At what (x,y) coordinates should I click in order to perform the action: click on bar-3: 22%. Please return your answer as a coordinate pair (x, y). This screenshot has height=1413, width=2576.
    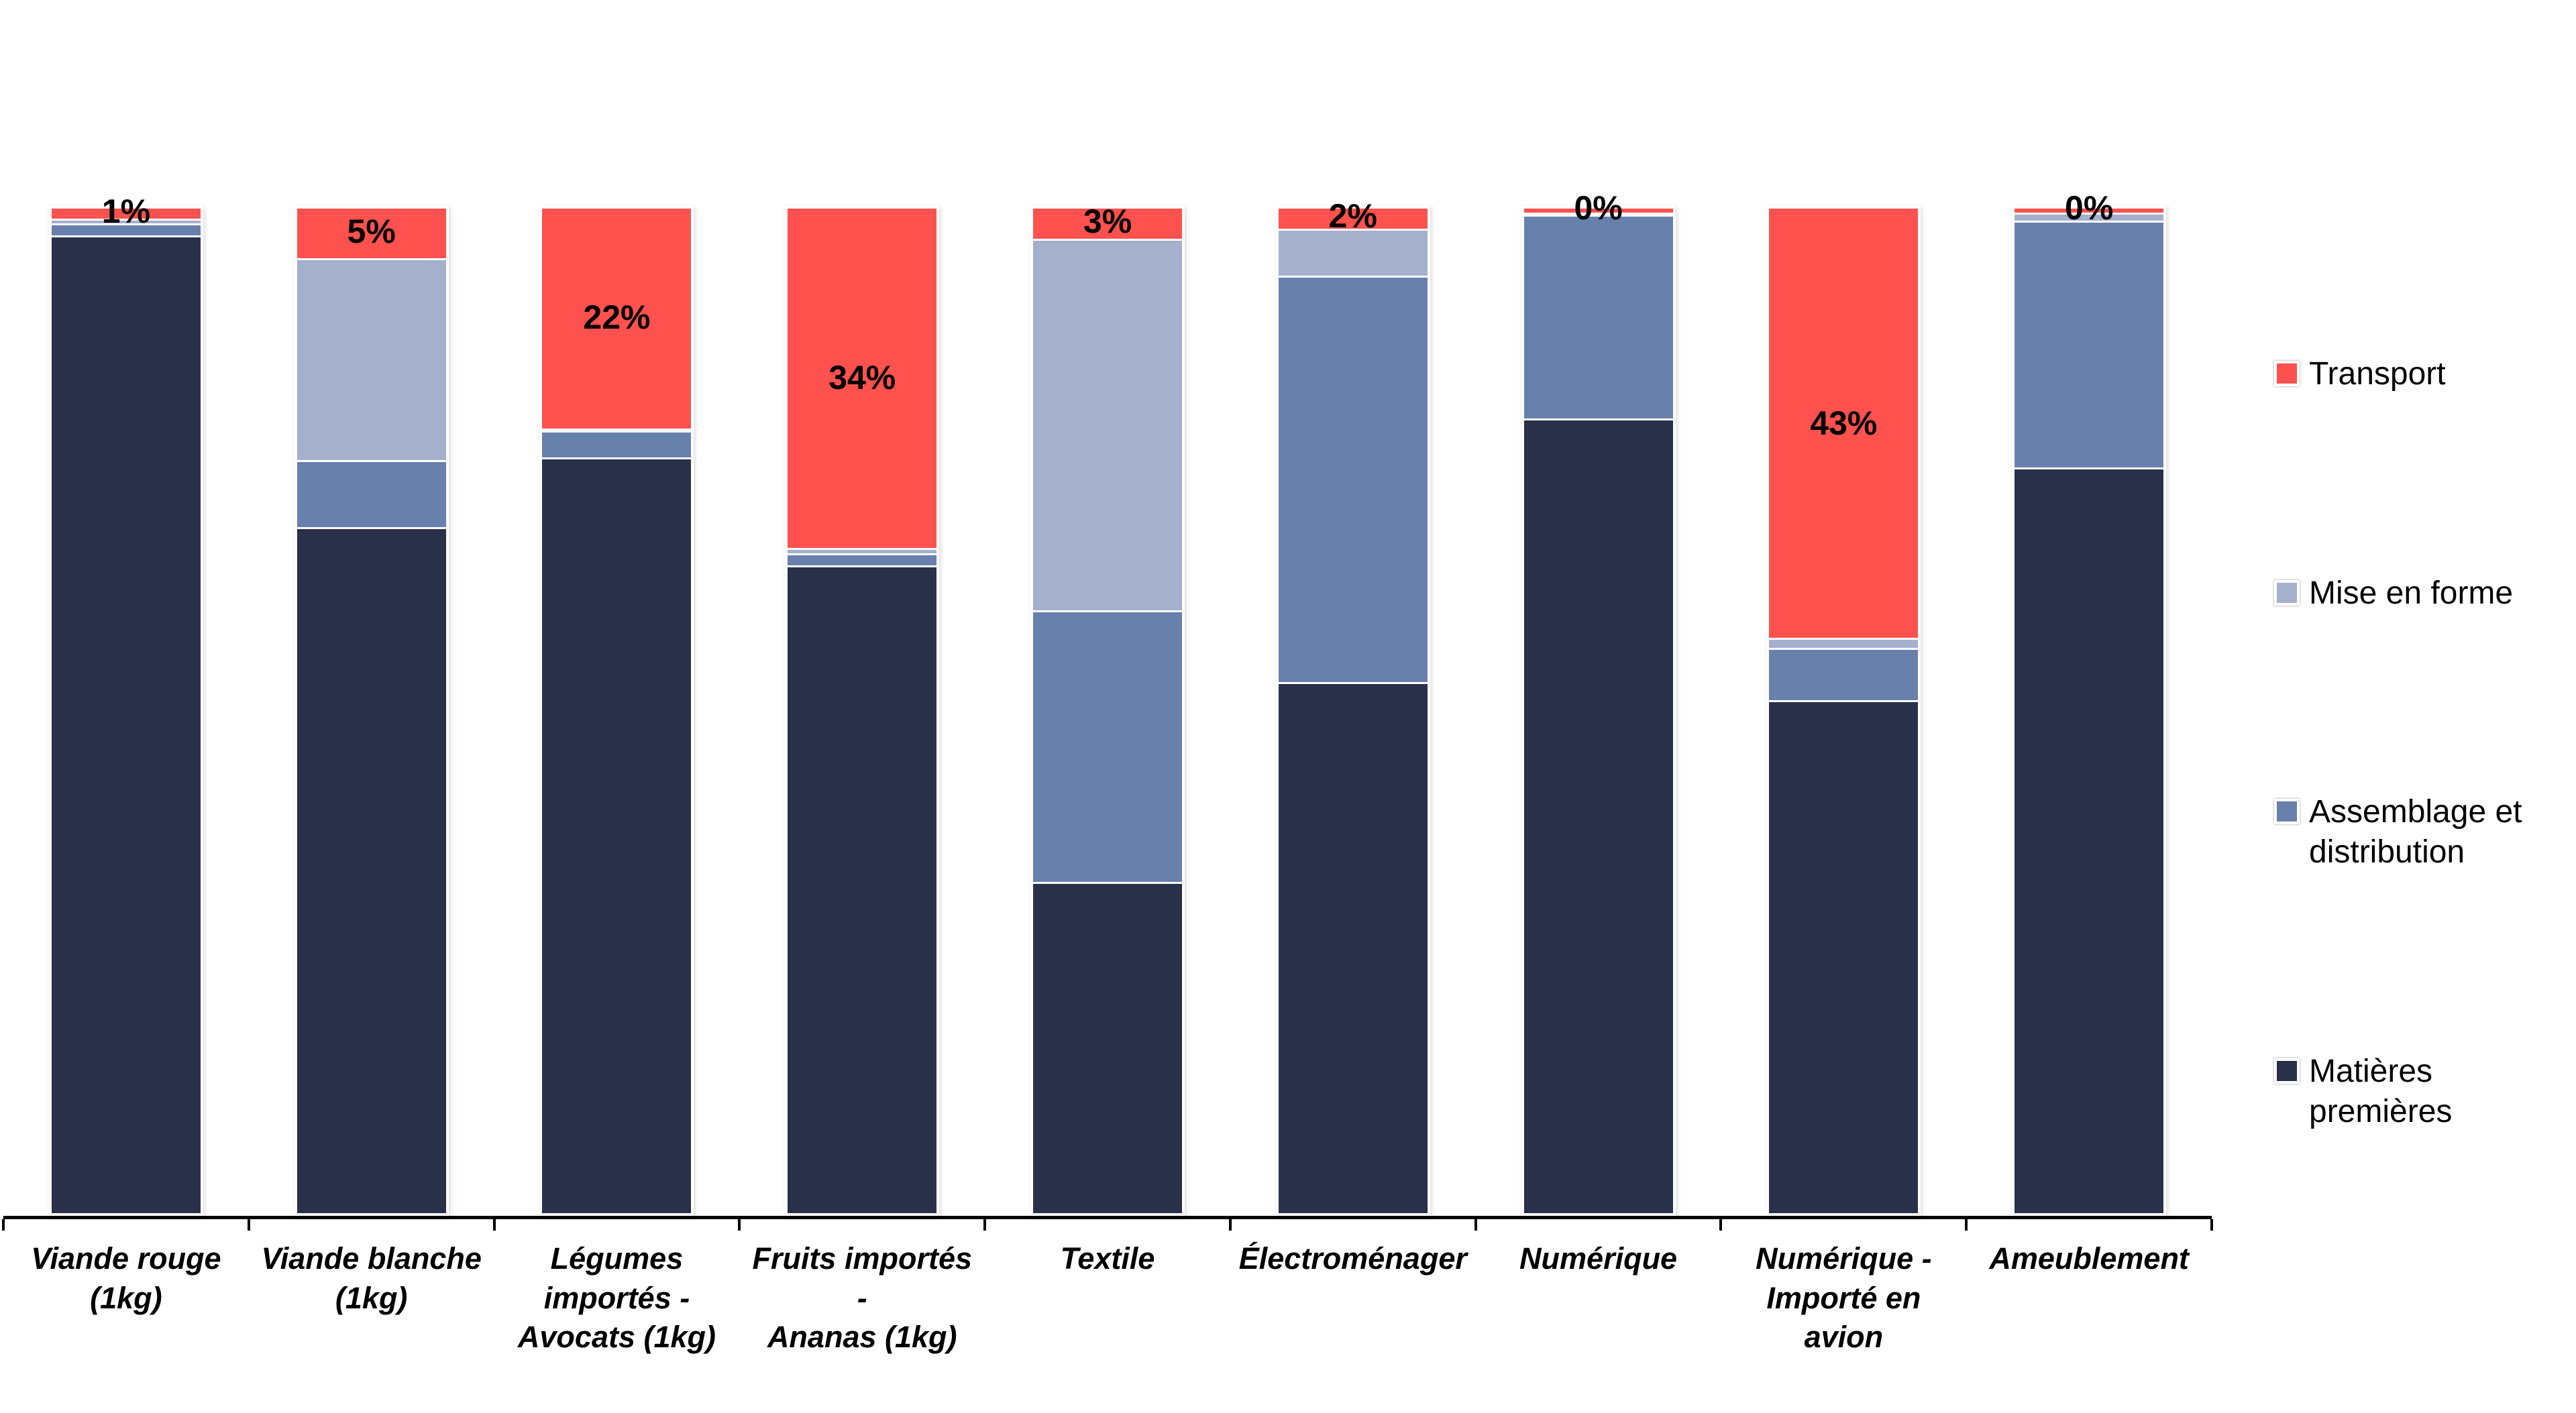
    Looking at the image, I should click on (616, 711).